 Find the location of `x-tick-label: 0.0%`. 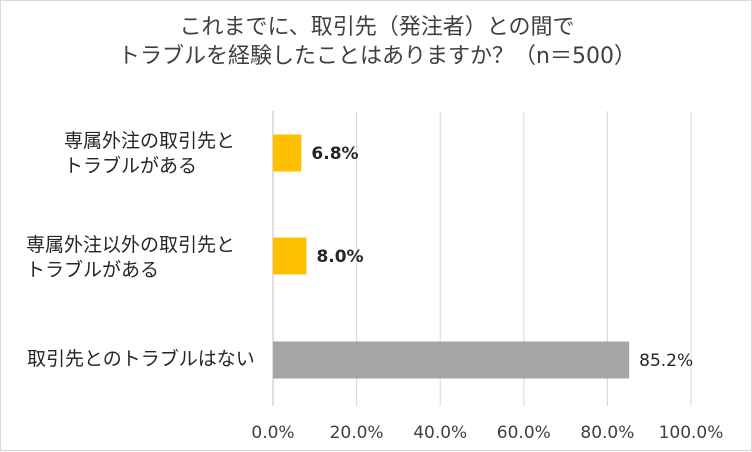

x-tick-label: 0.0% is located at coordinates (272, 433).